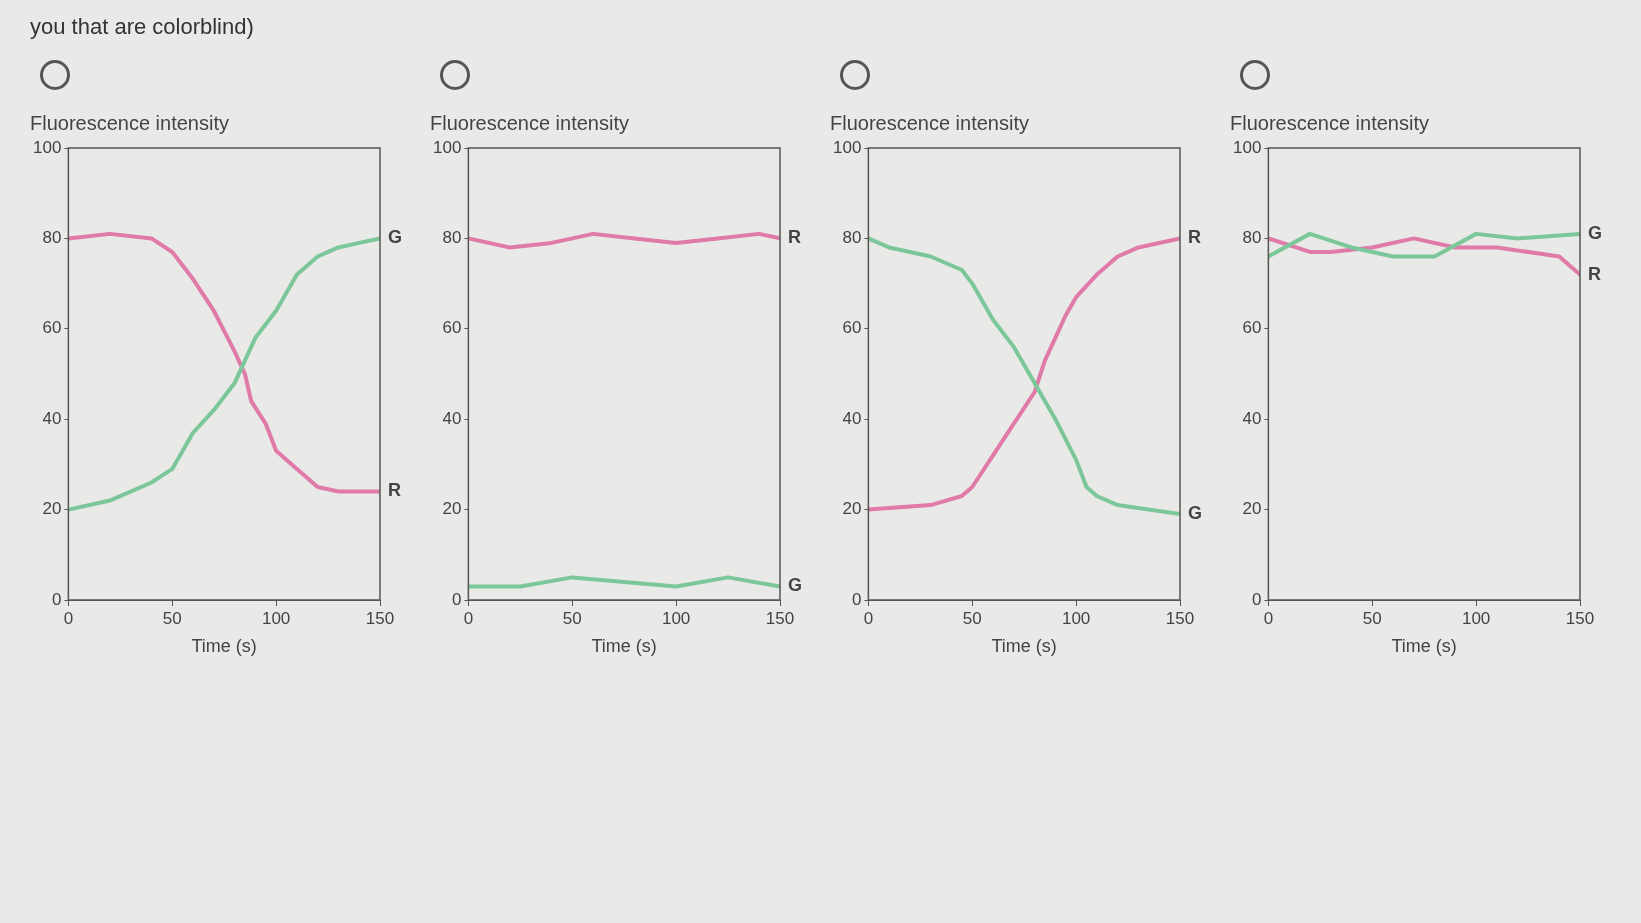 The width and height of the screenshot is (1641, 923). Describe the element at coordinates (142, 27) in the screenshot. I see `text: you that are colorblind)` at that location.